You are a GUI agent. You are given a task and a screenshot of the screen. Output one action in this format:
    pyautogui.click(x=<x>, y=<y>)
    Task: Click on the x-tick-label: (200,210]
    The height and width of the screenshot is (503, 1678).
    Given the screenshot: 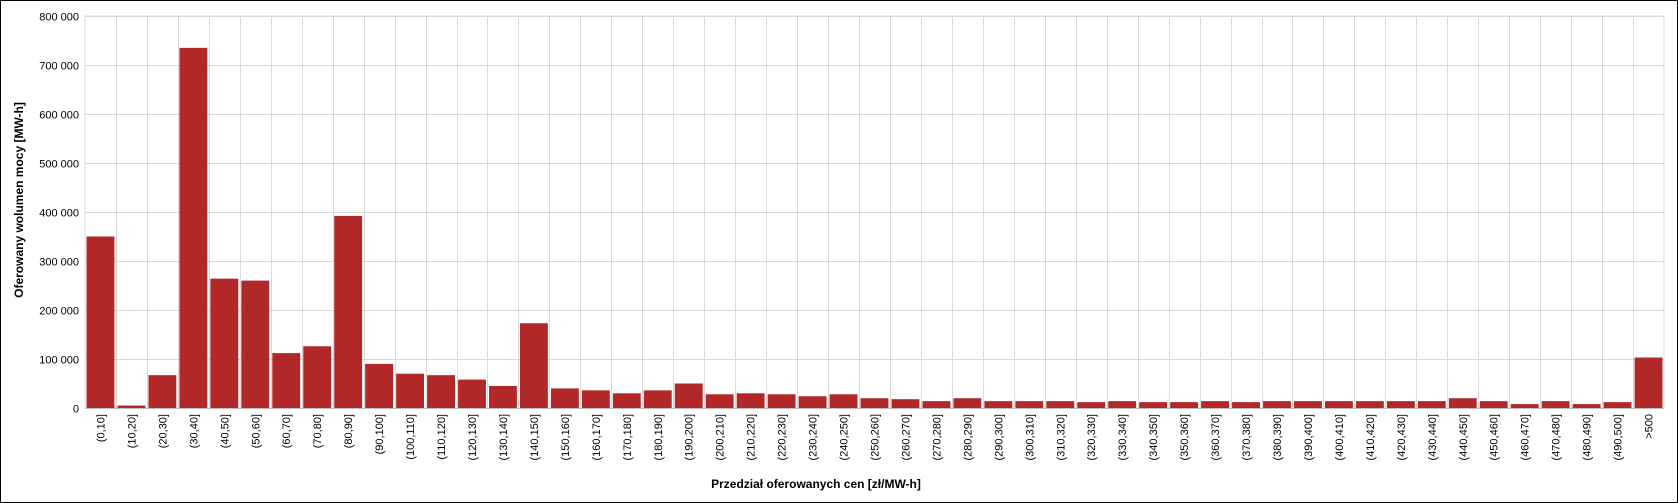 What is the action you would take?
    pyautogui.click(x=721, y=437)
    